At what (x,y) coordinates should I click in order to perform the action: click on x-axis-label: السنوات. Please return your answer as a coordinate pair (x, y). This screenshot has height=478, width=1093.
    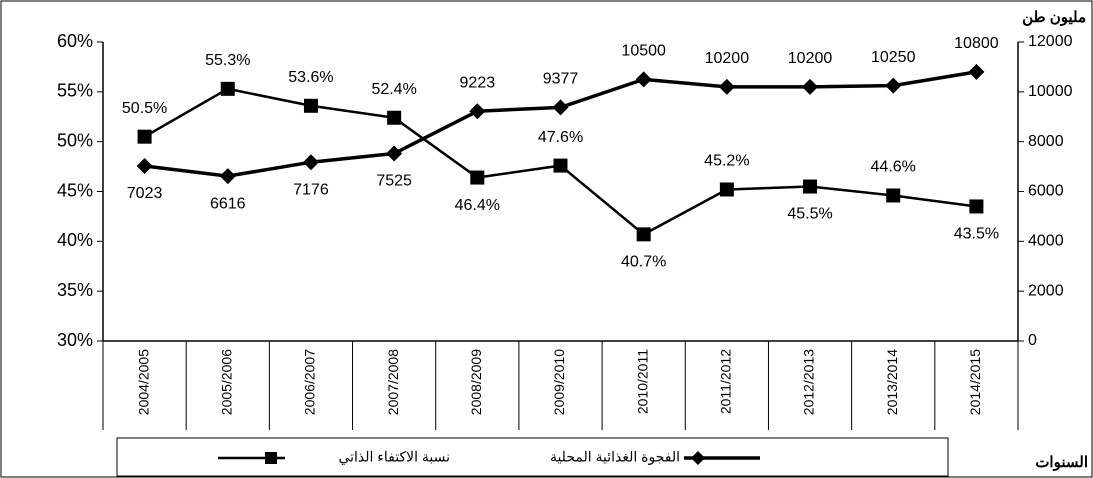
    Looking at the image, I should click on (1061, 462).